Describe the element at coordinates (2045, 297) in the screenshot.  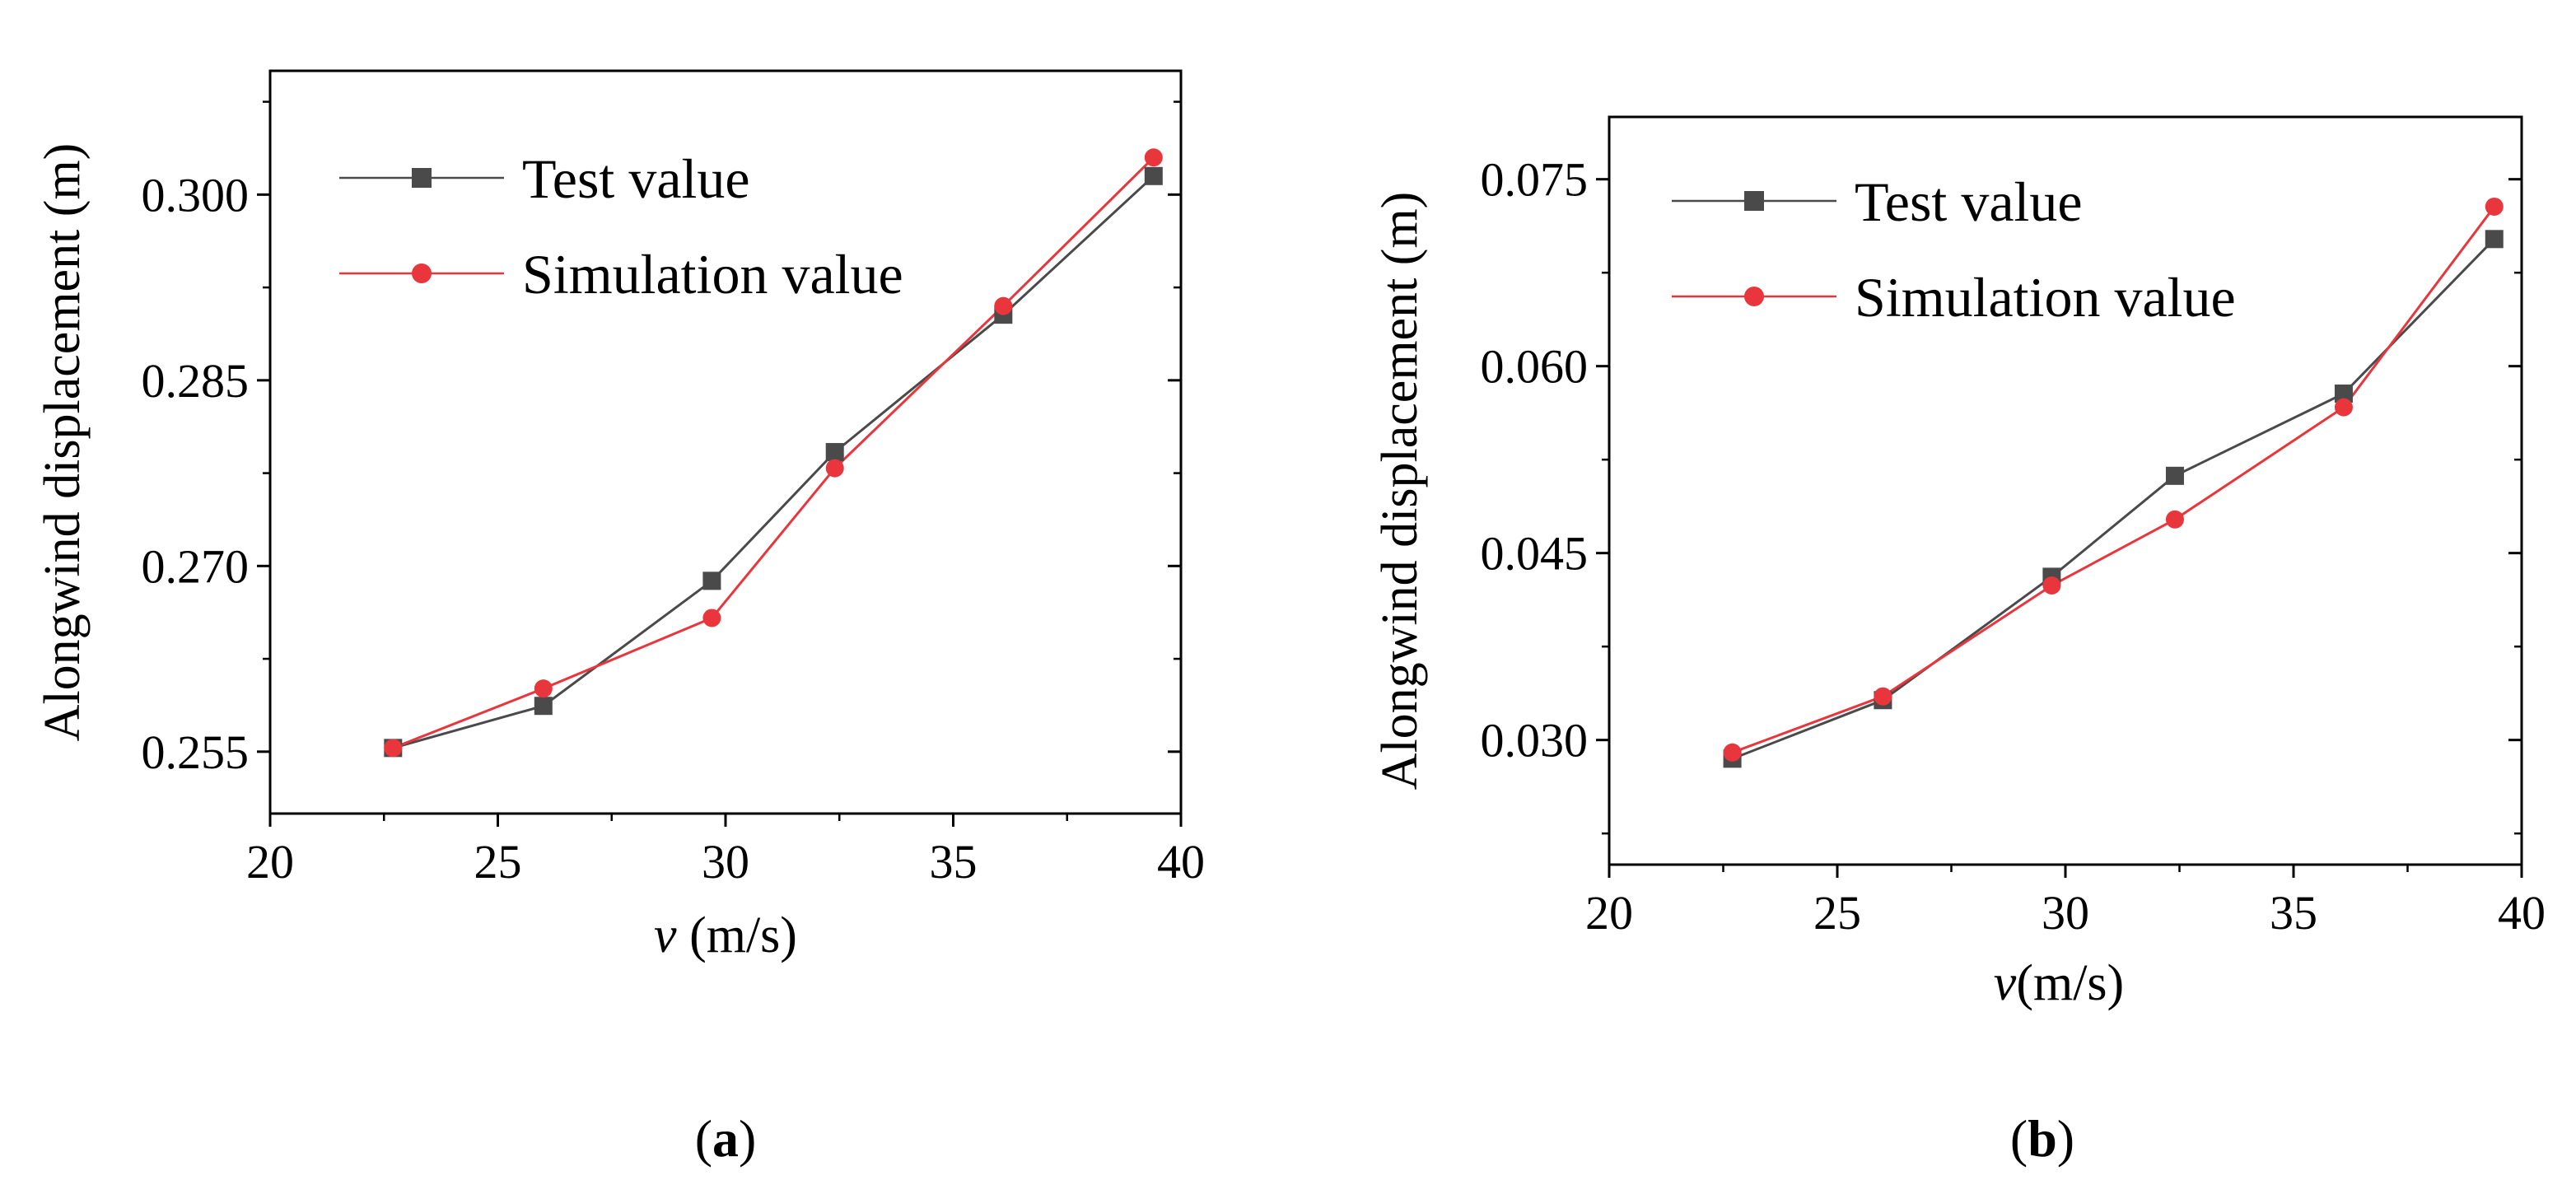
I see `legend-label-sim-b: Simulation value` at that location.